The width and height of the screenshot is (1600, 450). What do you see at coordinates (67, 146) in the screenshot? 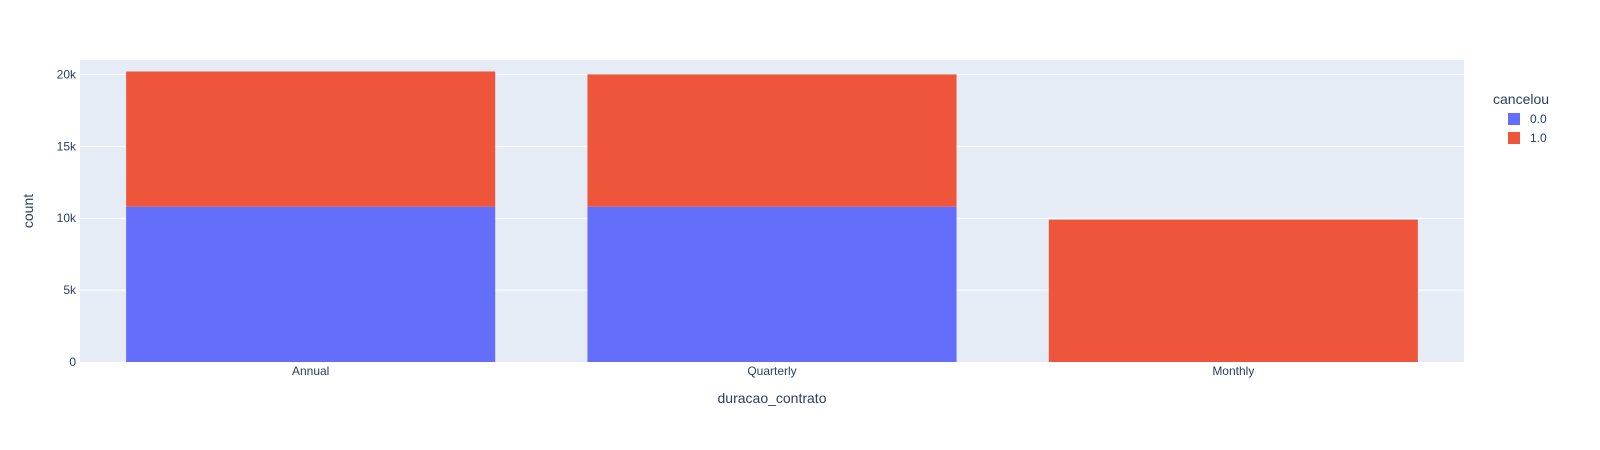
I see `y-tick-label: 15k` at bounding box center [67, 146].